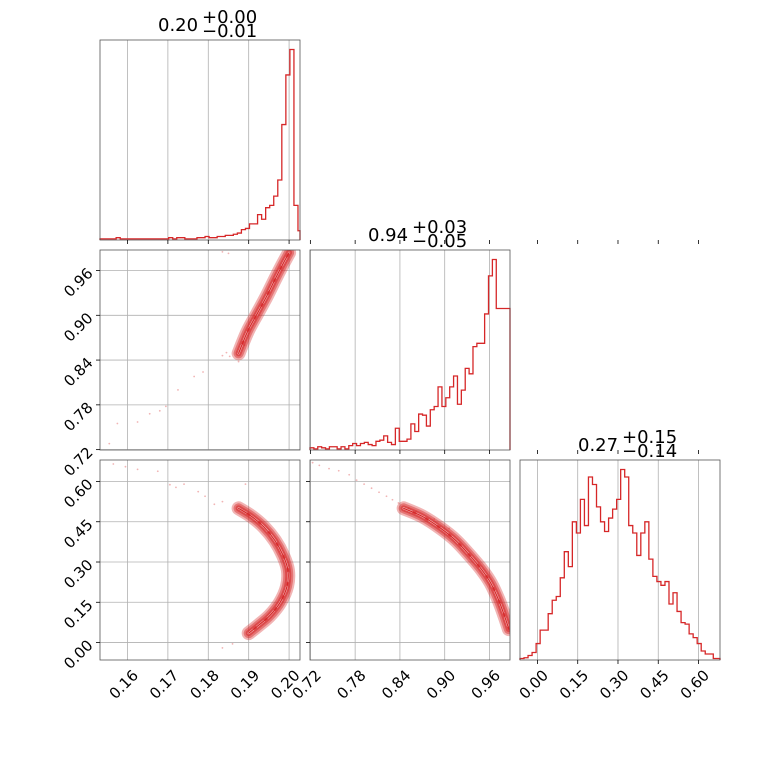 This screenshot has width=760, height=760. I want to click on xticklabel-p2-3: 0.45, so click(654, 684).